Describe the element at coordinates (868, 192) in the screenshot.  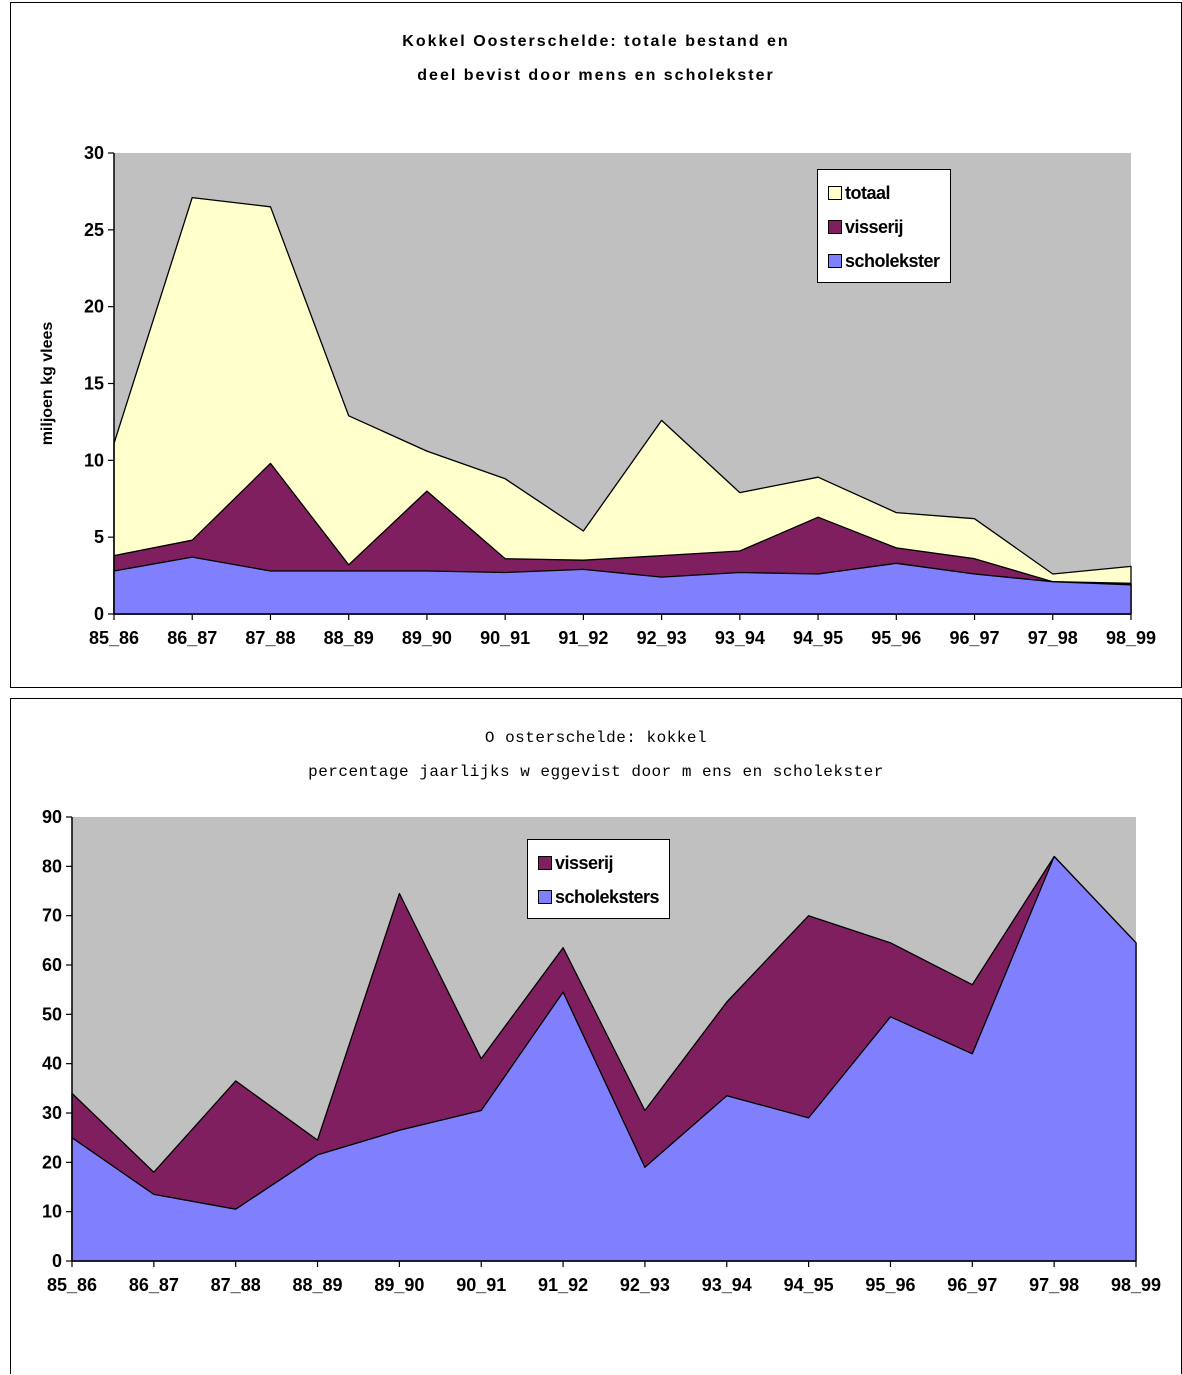
I see `legend-label-totaal: totaal` at that location.